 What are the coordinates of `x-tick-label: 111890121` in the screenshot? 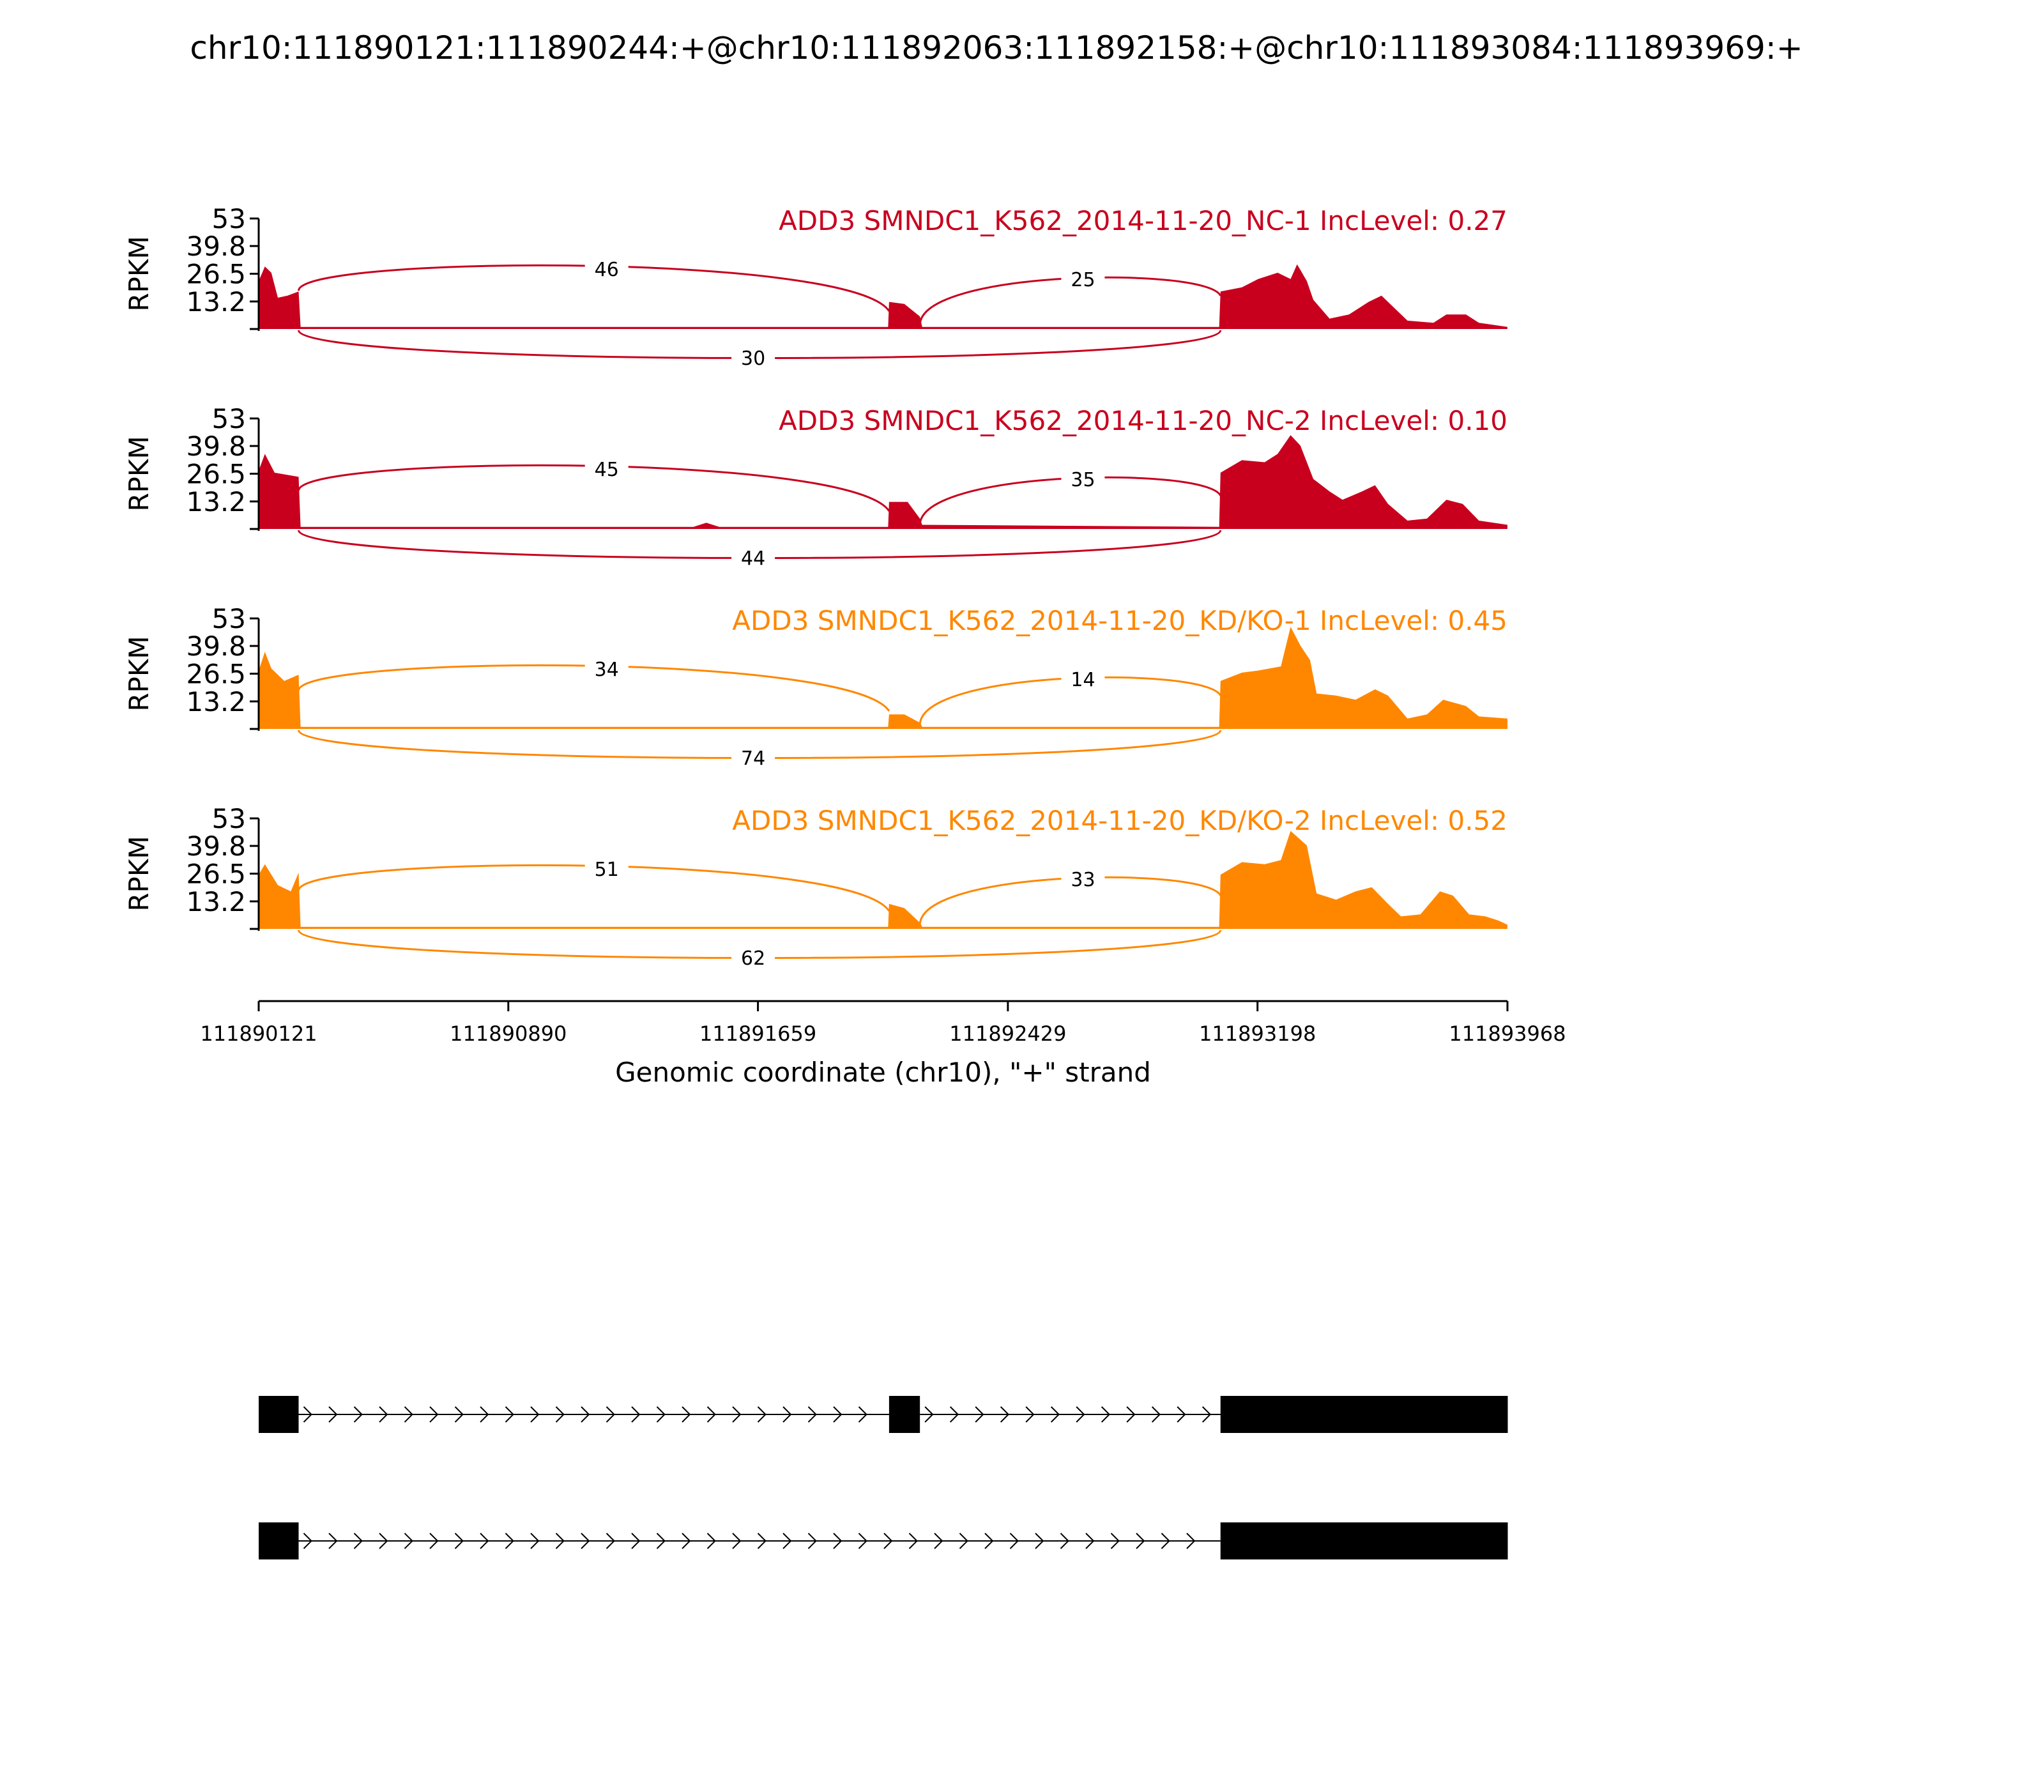 It's located at (258, 1034).